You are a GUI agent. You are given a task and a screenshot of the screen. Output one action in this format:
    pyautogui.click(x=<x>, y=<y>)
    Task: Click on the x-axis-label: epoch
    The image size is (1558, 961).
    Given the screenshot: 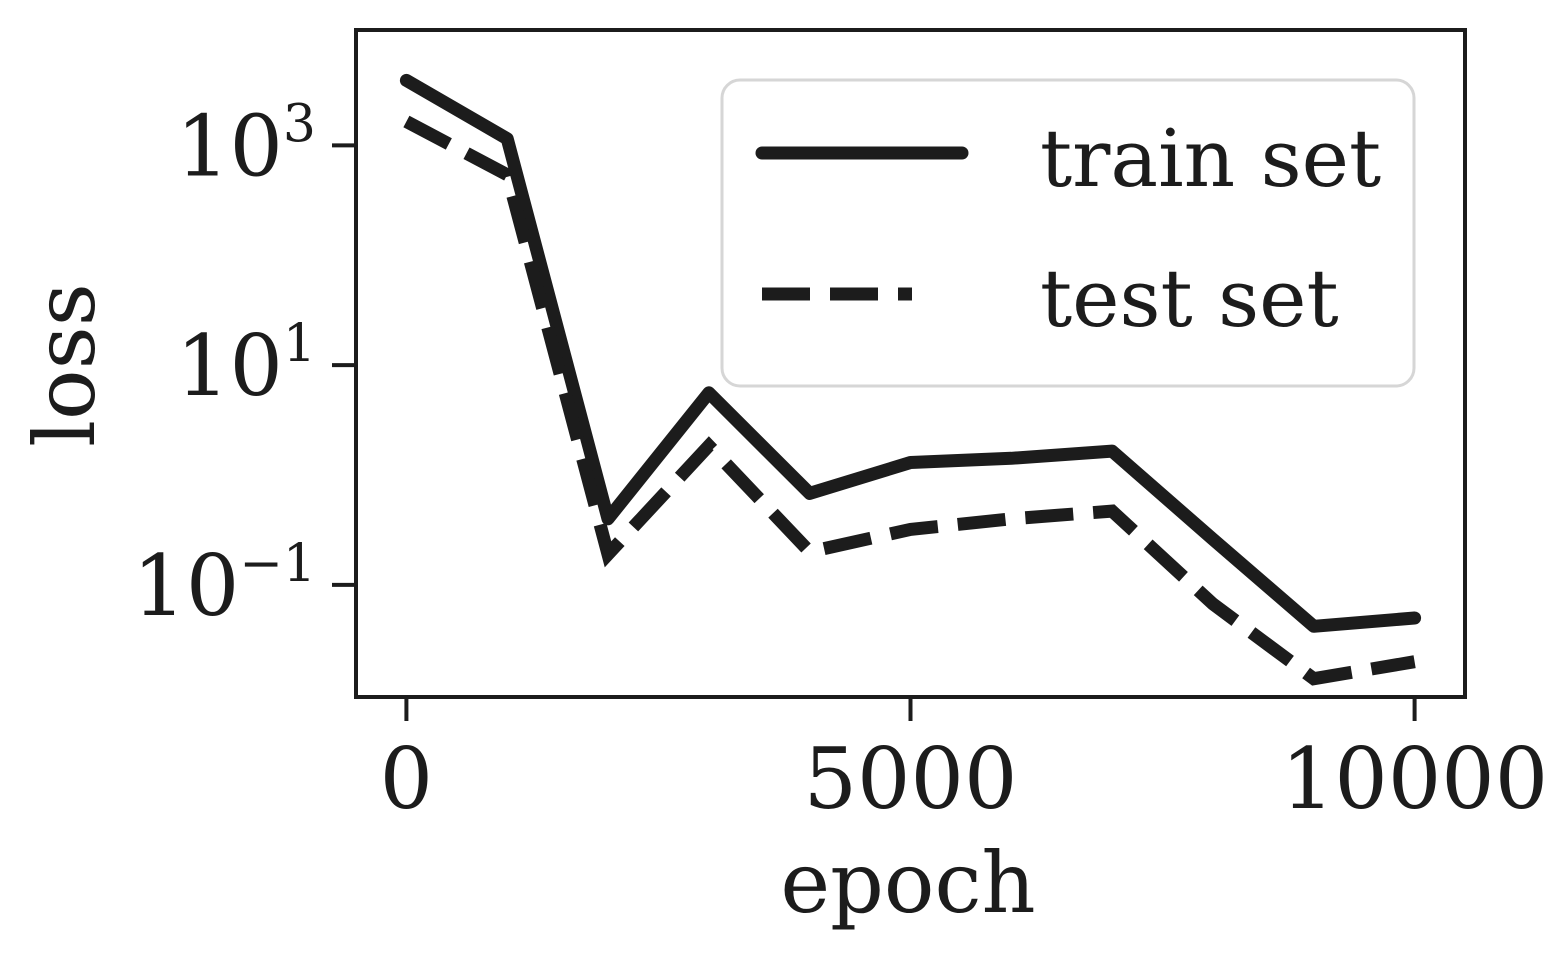 What is the action you would take?
    pyautogui.click(x=907, y=883)
    